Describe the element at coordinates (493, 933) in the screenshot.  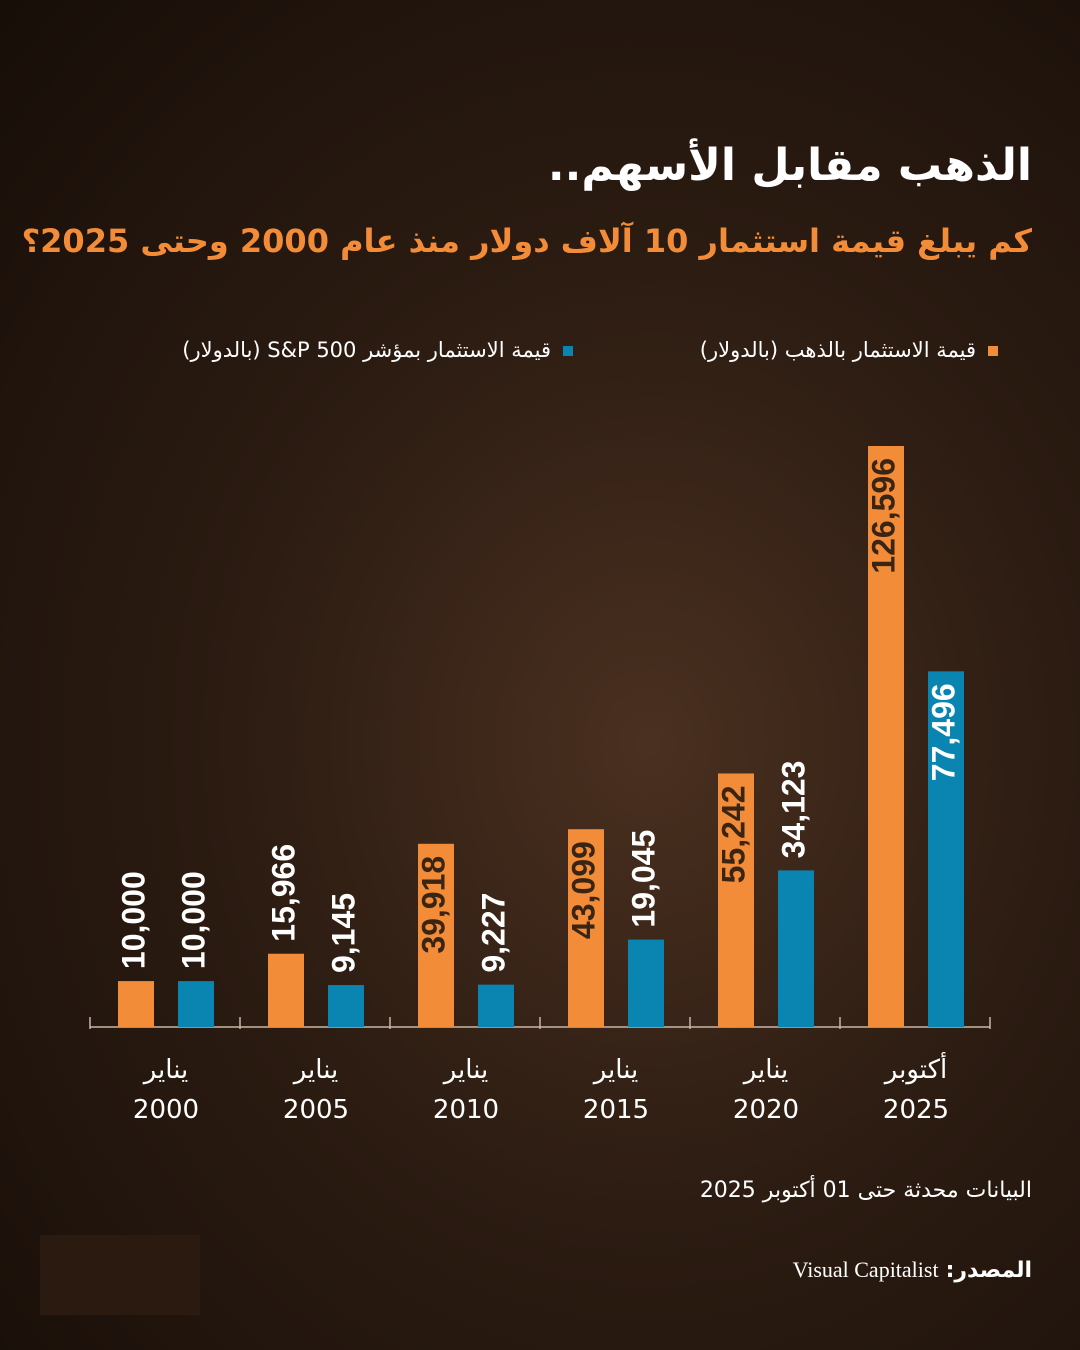
I see `value-label: 9,227` at that location.